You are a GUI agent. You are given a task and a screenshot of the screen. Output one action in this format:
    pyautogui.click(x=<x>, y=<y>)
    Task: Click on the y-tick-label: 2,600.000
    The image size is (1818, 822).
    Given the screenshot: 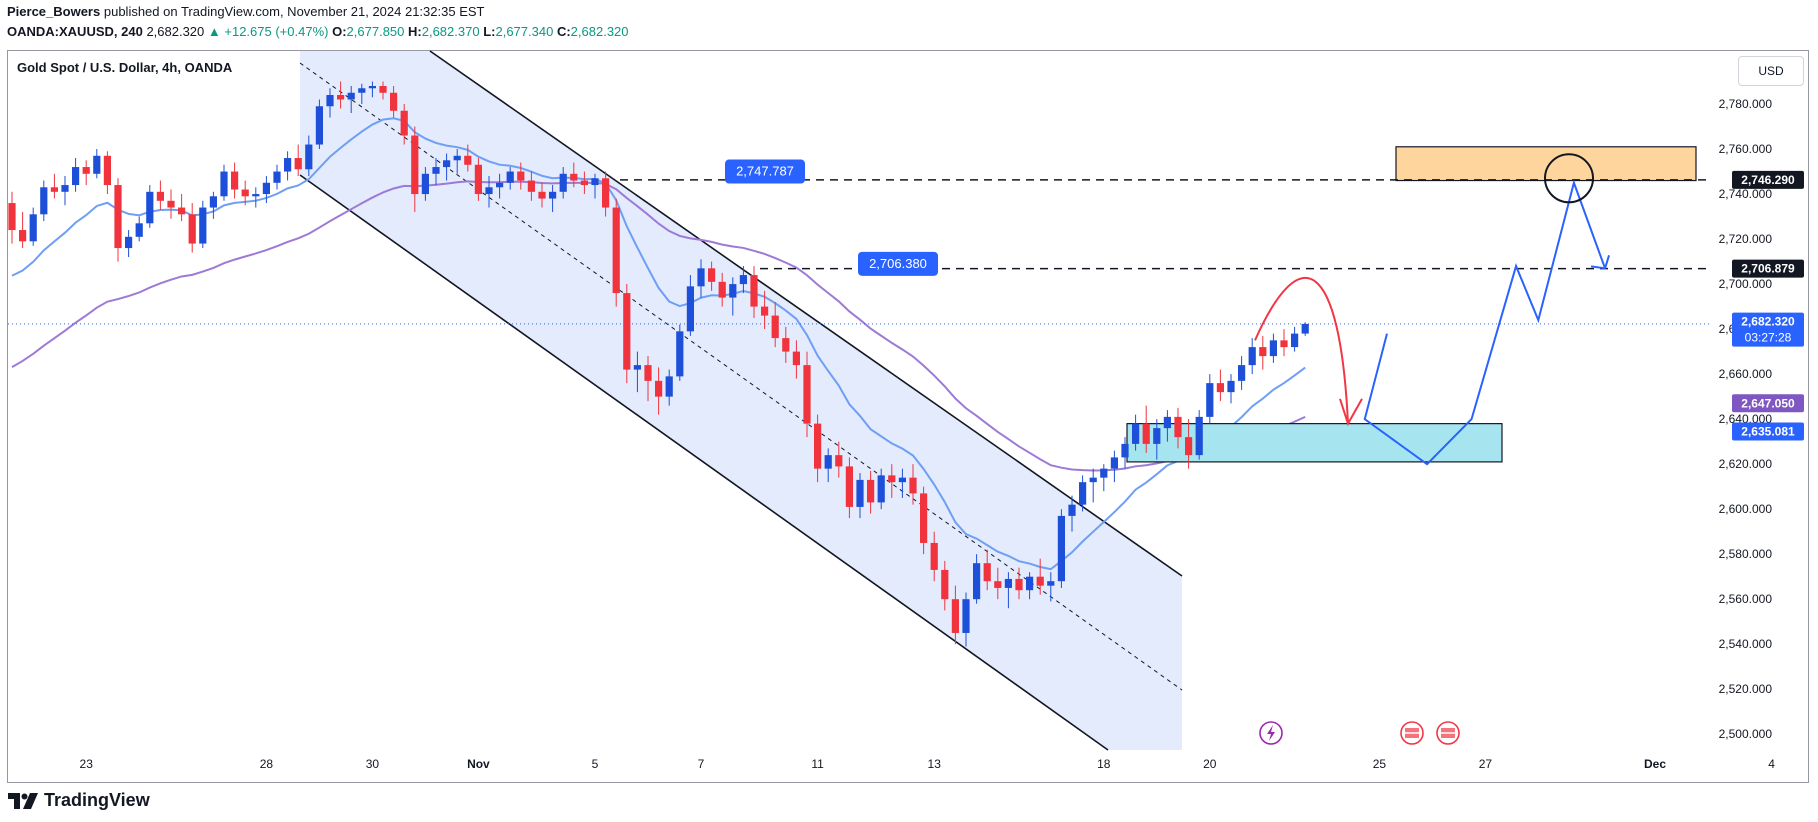 What is the action you would take?
    pyautogui.click(x=1746, y=509)
    